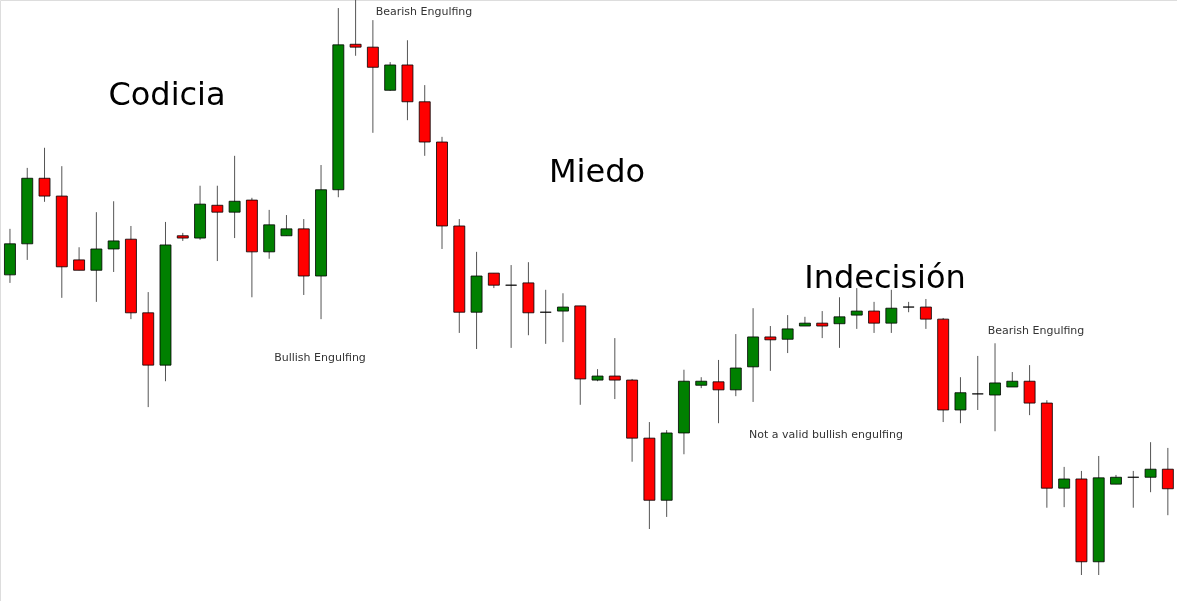 The height and width of the screenshot is (601, 1177). I want to click on annotation: Miedo, so click(597, 171).